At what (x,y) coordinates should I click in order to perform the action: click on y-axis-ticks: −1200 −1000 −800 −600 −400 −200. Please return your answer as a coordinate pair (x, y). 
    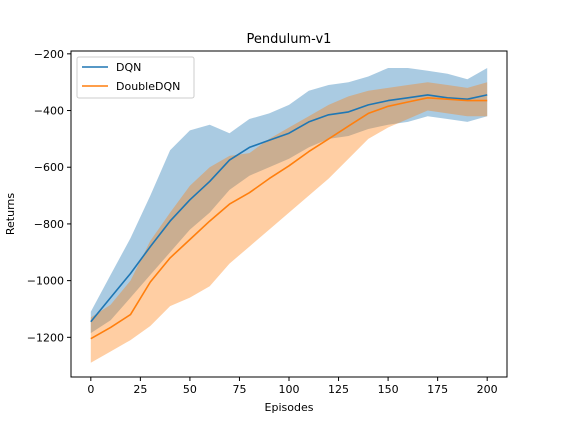
    Looking at the image, I should click on (49, 196).